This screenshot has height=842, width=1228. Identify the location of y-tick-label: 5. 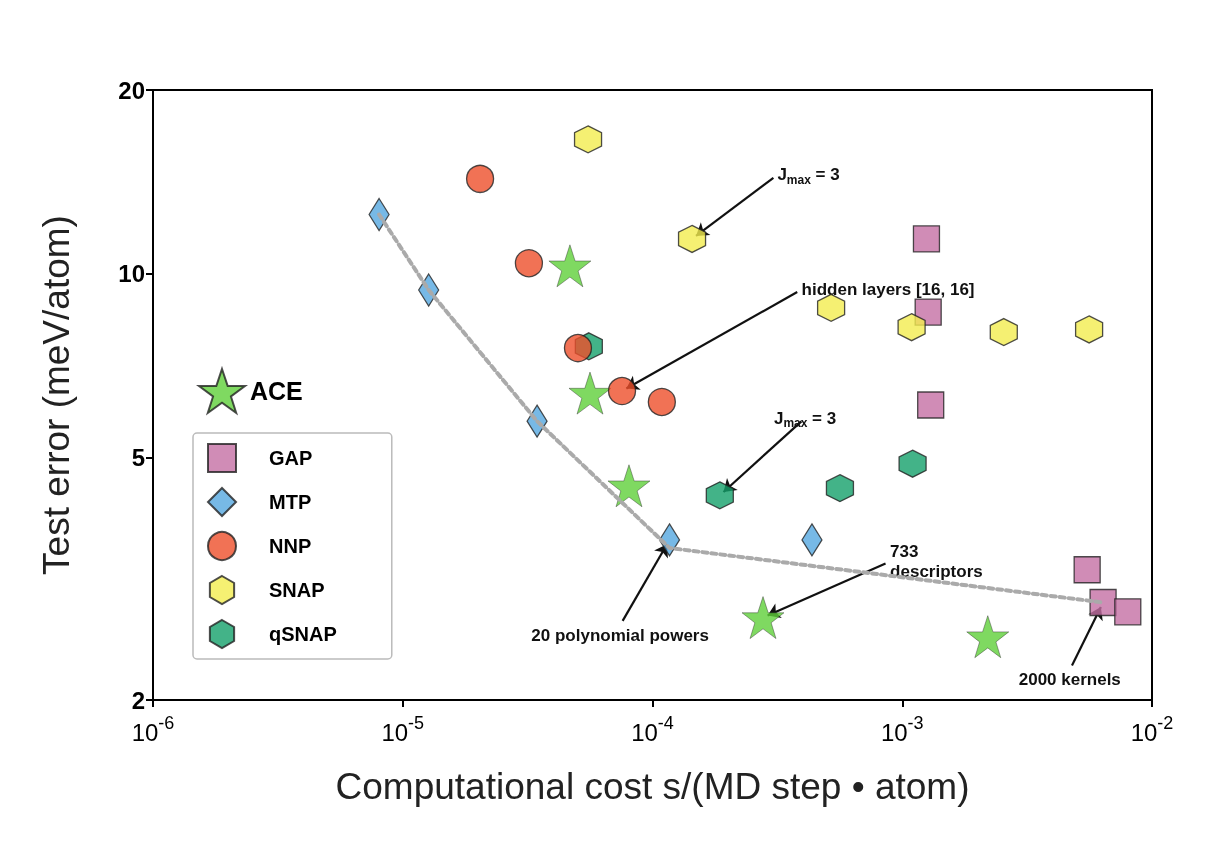
(138, 457).